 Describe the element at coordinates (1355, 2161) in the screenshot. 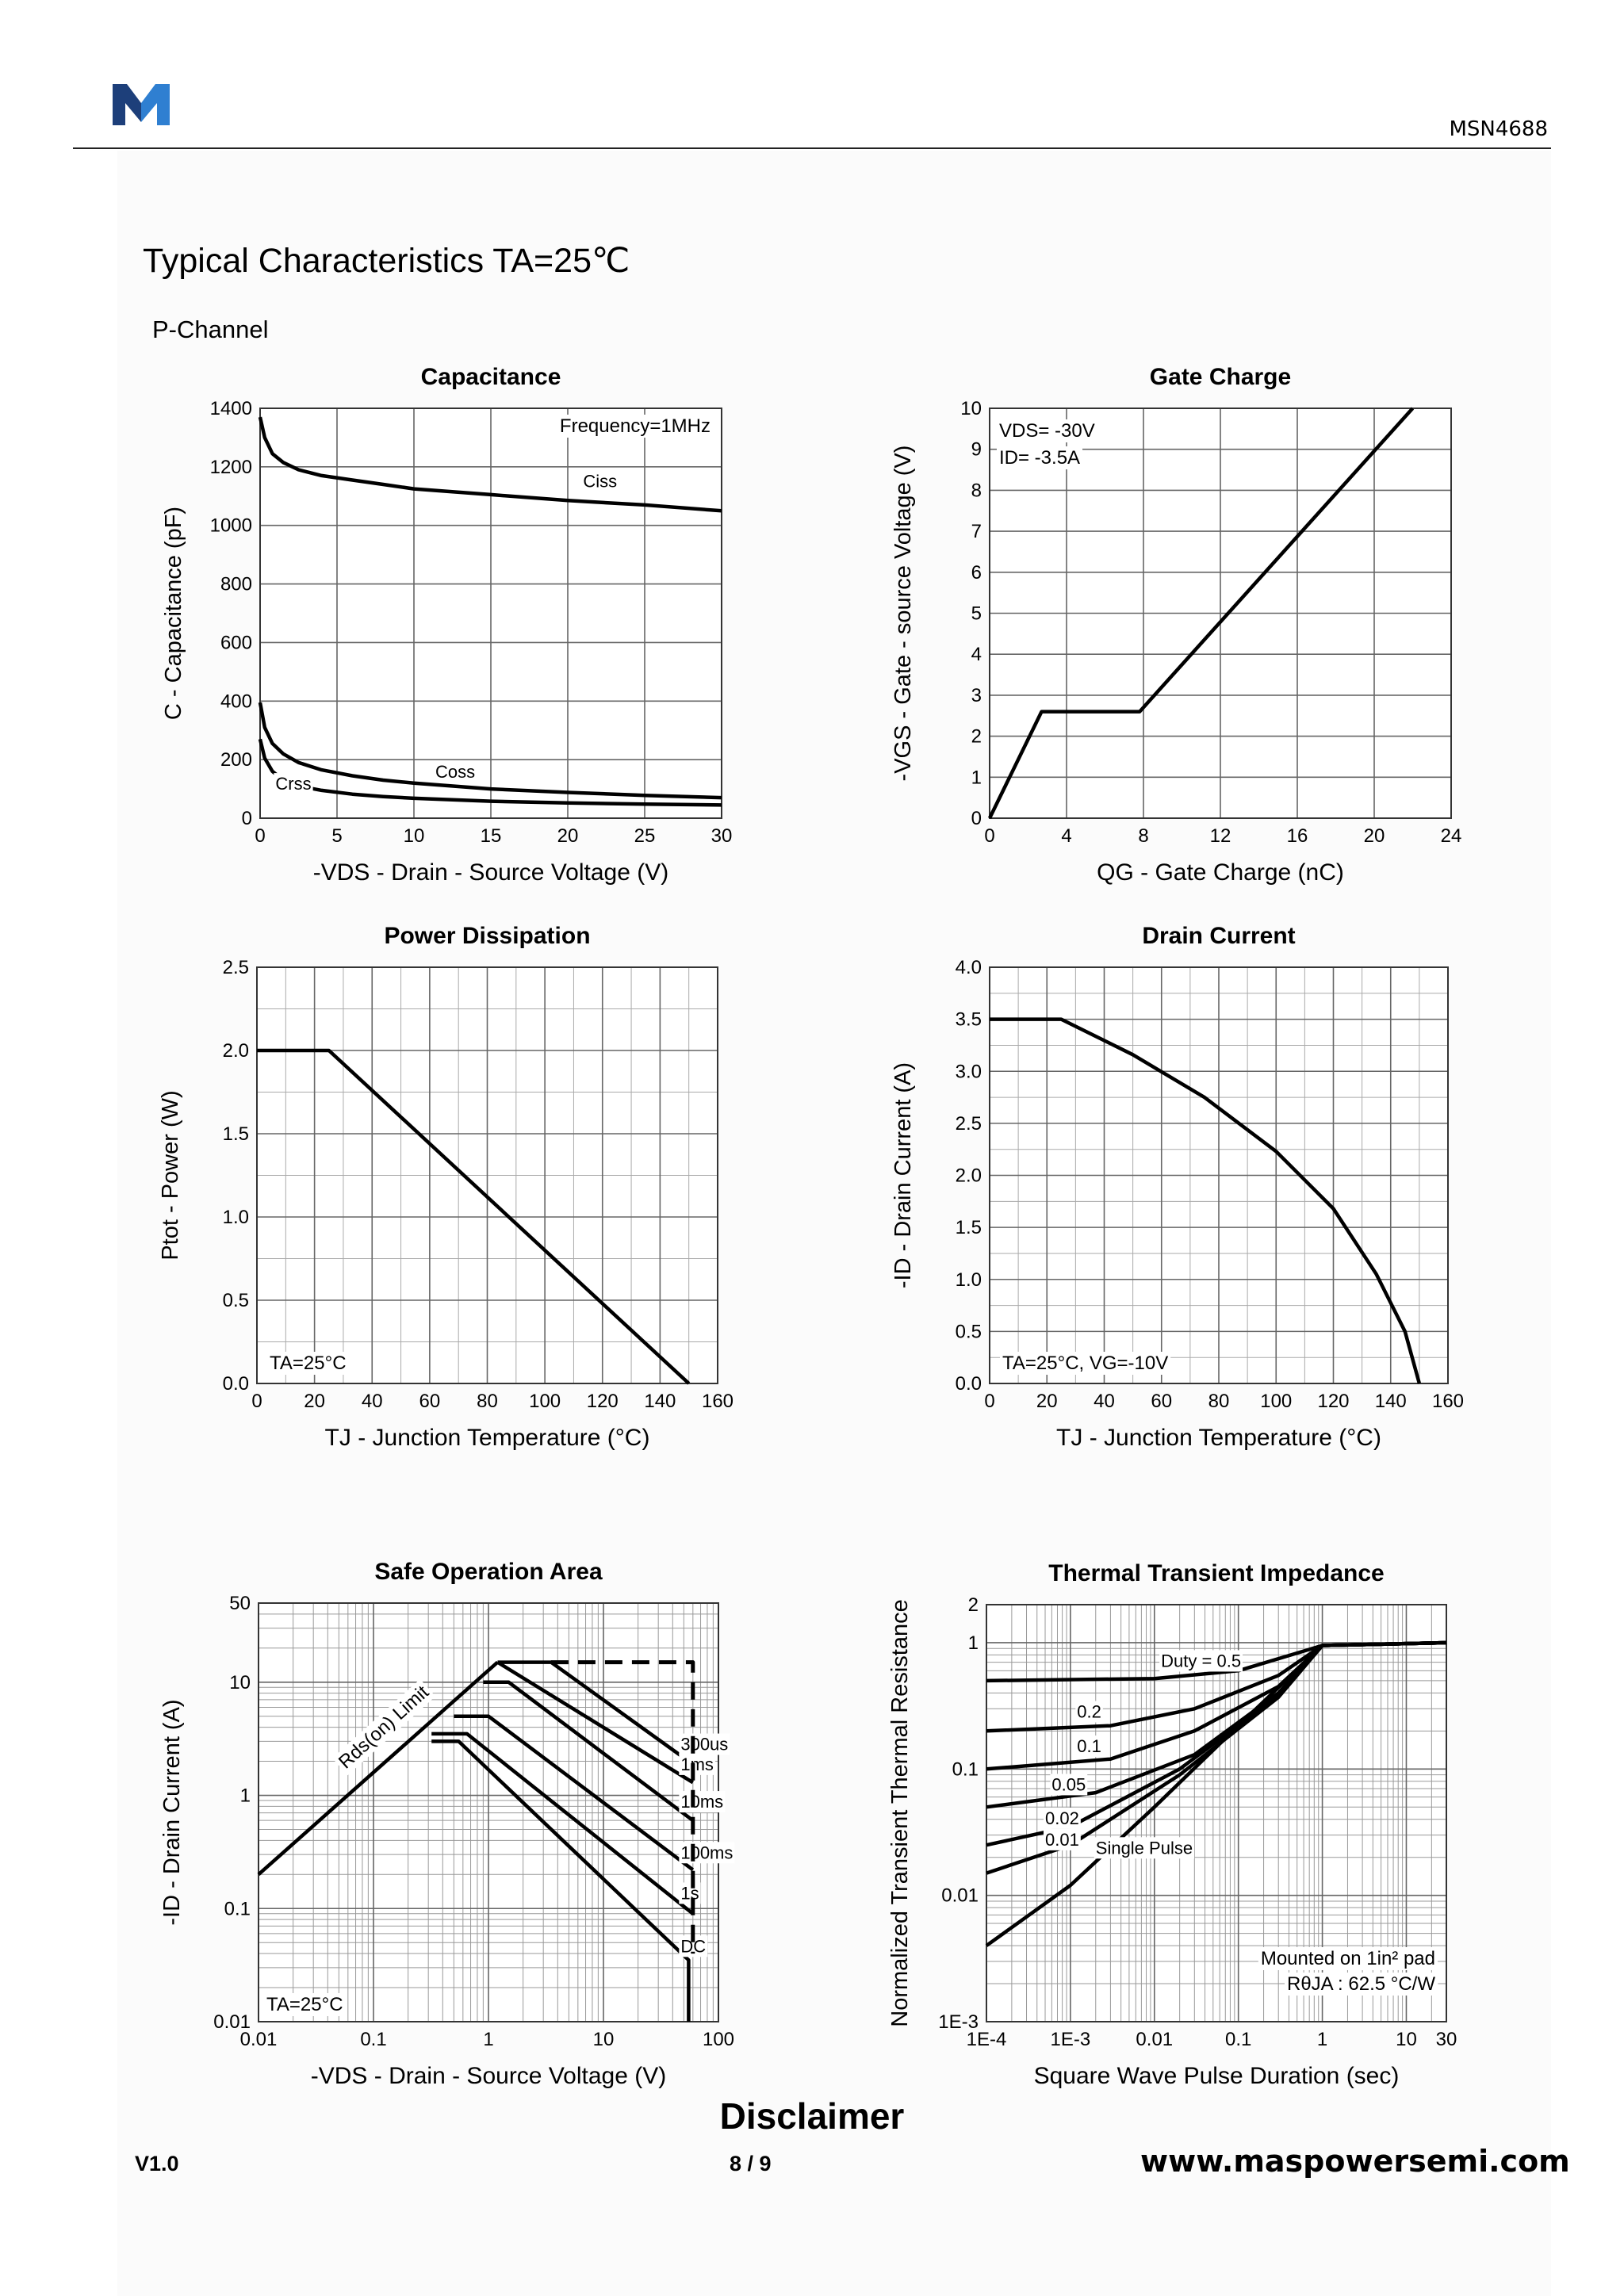

I see `footer-website-link: www.maspowersemi.com` at that location.